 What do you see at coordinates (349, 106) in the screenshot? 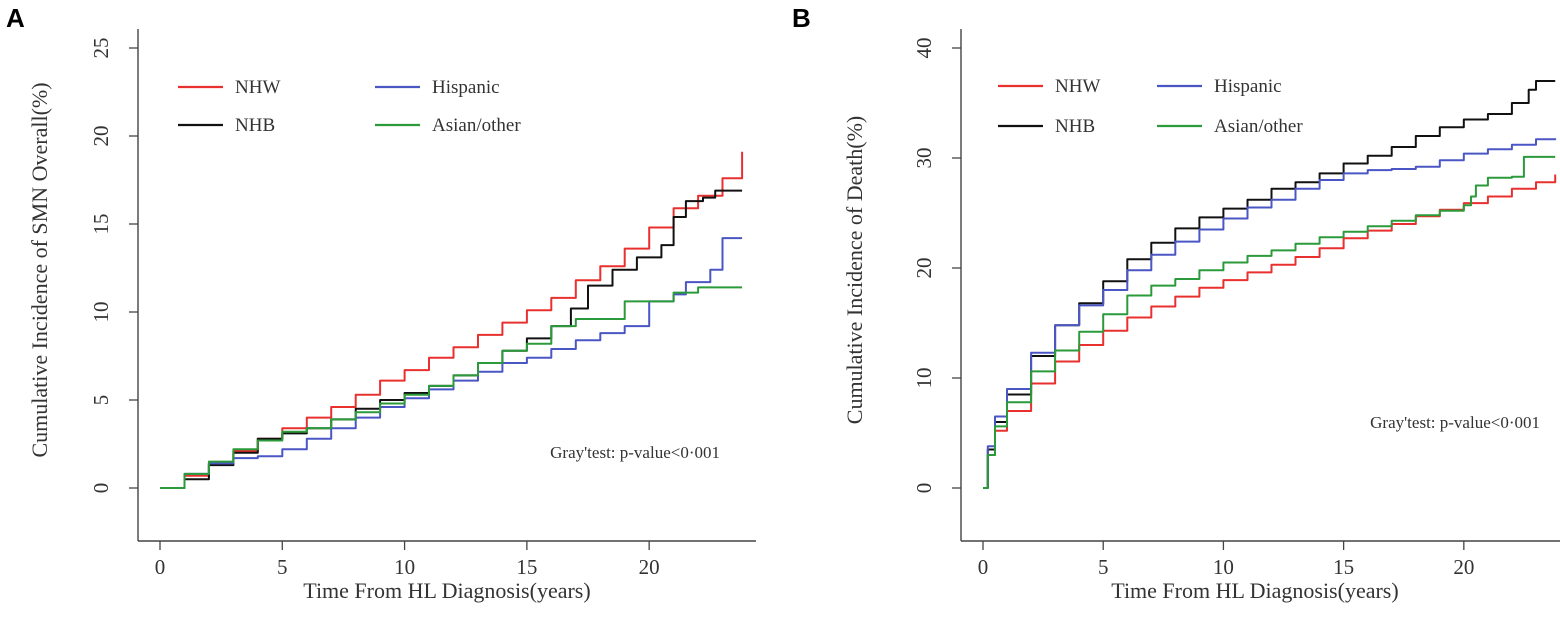
I see `panel-a-legend: NHW NHB Hispanic Asian/other` at bounding box center [349, 106].